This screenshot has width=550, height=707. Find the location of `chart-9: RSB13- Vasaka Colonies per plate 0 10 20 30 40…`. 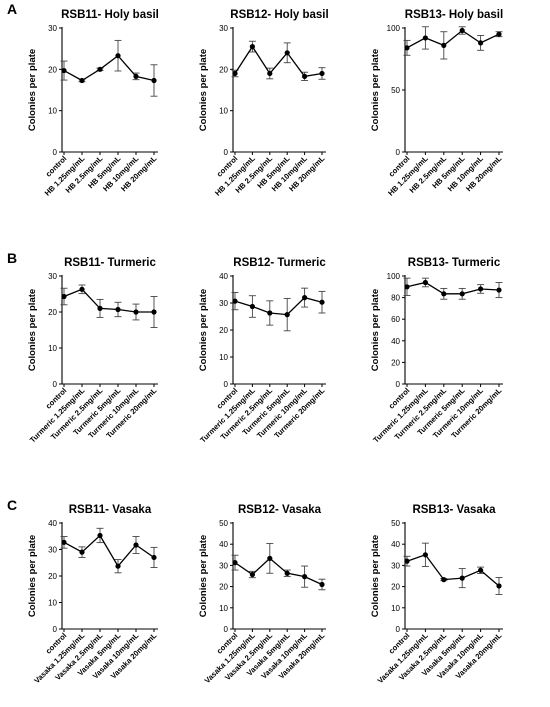

chart-9: RSB13- Vasaka Colonies per plate 0 10 20 30 40… is located at coordinates (437, 594).